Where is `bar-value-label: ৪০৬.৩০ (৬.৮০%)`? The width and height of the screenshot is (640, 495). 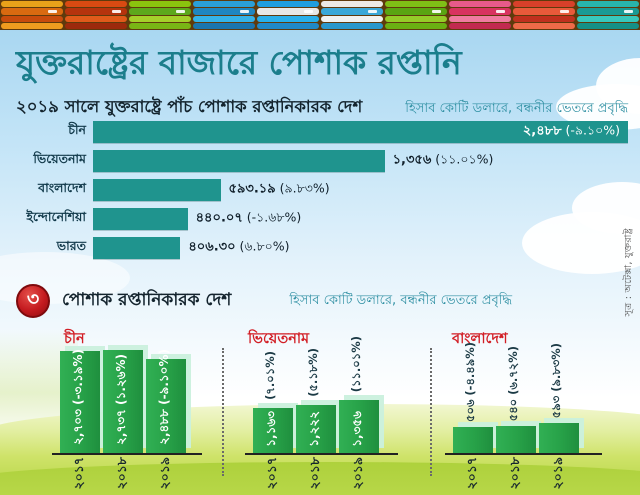 bar-value-label: ৪০৬.৩০ (৬.৮০%) is located at coordinates (238, 248).